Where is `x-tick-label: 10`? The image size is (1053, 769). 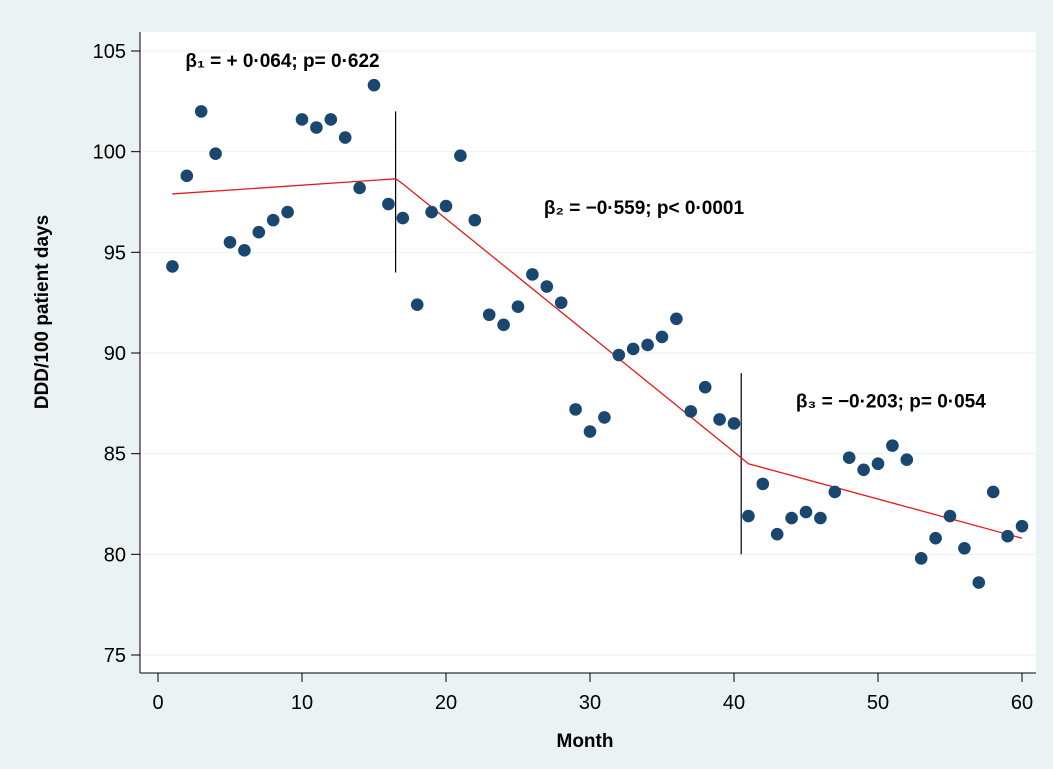 x-tick-label: 10 is located at coordinates (302, 703).